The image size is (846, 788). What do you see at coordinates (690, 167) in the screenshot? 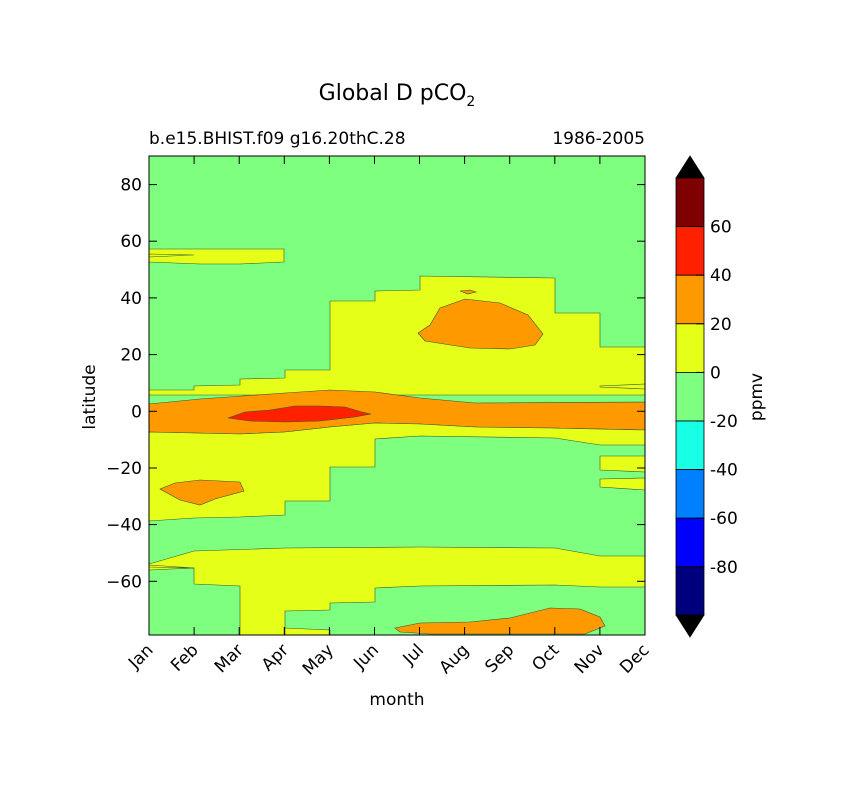
I see `colorbar-extend-high` at bounding box center [690, 167].